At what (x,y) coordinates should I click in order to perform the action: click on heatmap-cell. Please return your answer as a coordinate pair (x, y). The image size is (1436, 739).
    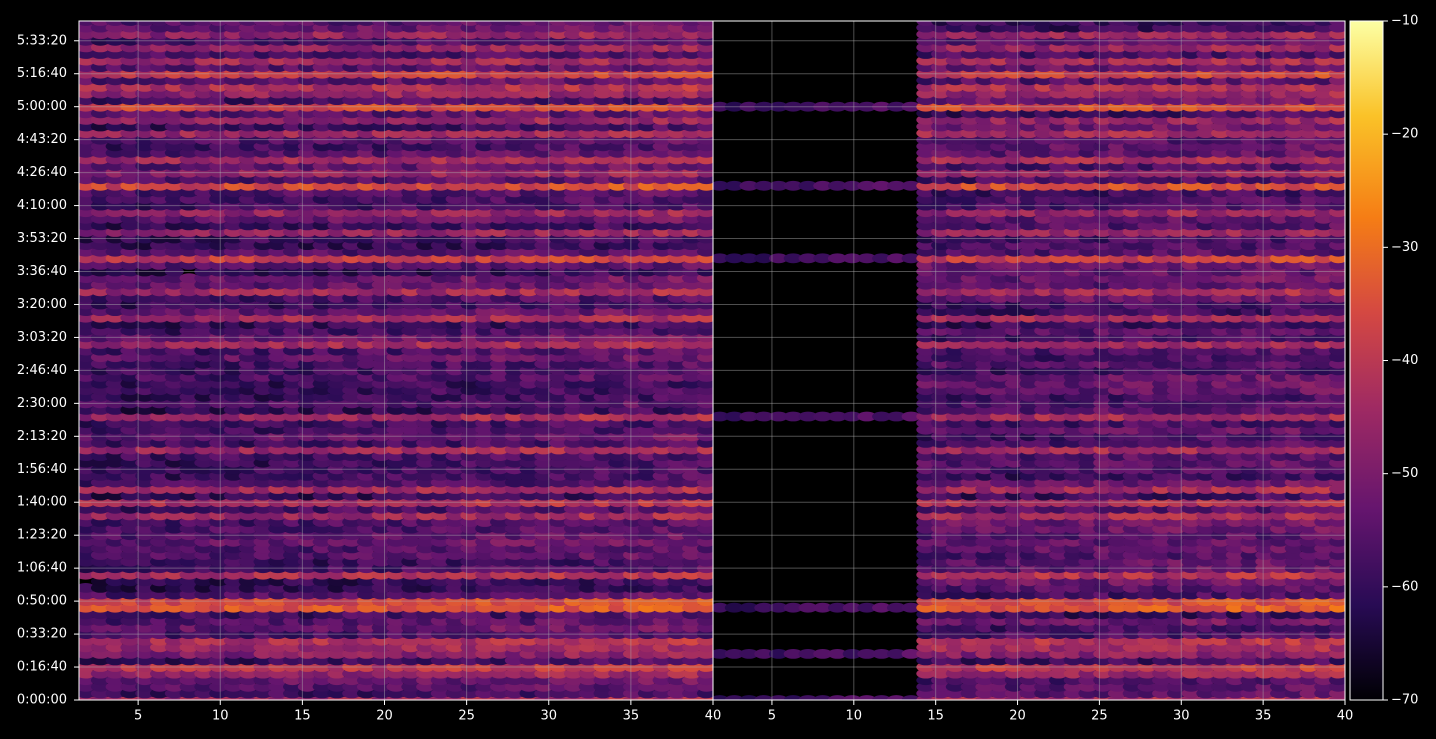
    Looking at the image, I should click on (87, 588).